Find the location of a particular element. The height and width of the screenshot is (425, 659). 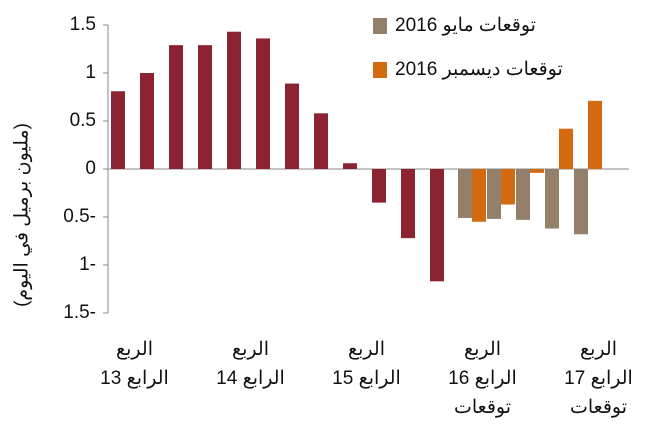

x-tick-label: الرابع 17 is located at coordinates (598, 378).